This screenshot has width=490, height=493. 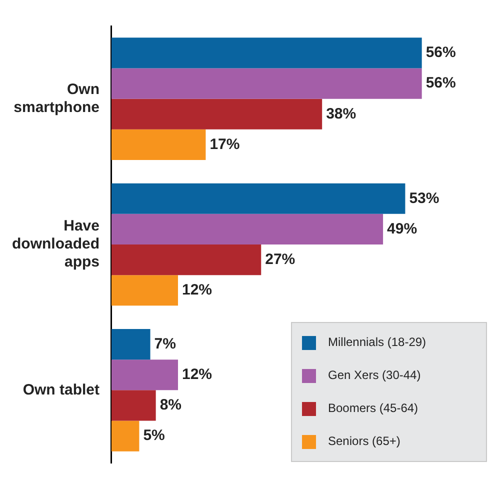 What do you see at coordinates (374, 408) in the screenshot?
I see `legend-label: Boomers (45-64)` at bounding box center [374, 408].